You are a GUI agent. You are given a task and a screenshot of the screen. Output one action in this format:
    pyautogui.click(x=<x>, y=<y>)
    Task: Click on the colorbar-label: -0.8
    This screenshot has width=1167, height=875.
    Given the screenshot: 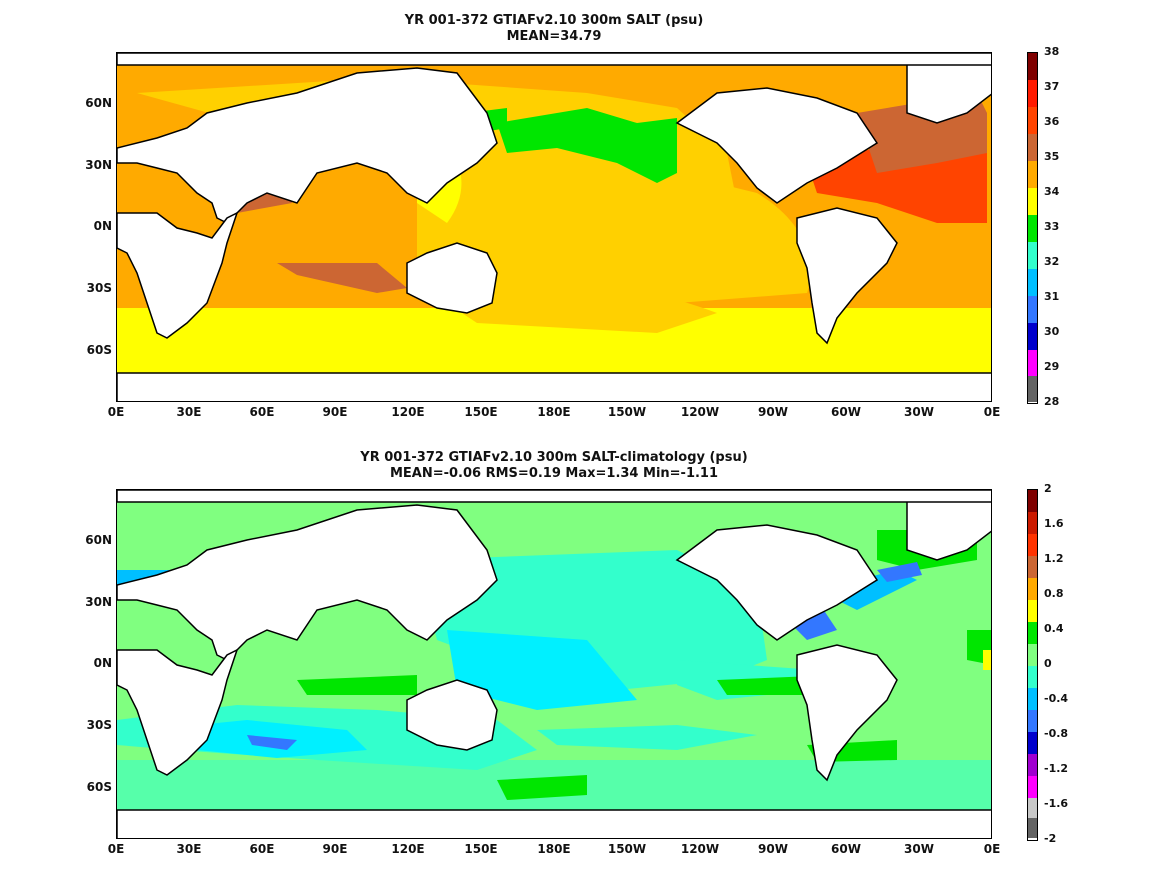 What is the action you would take?
    pyautogui.click(x=1056, y=733)
    